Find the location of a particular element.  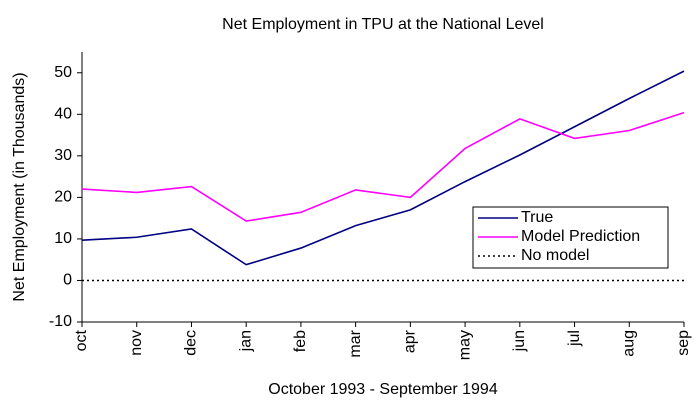

x-tick-label: apr is located at coordinates (410, 341).